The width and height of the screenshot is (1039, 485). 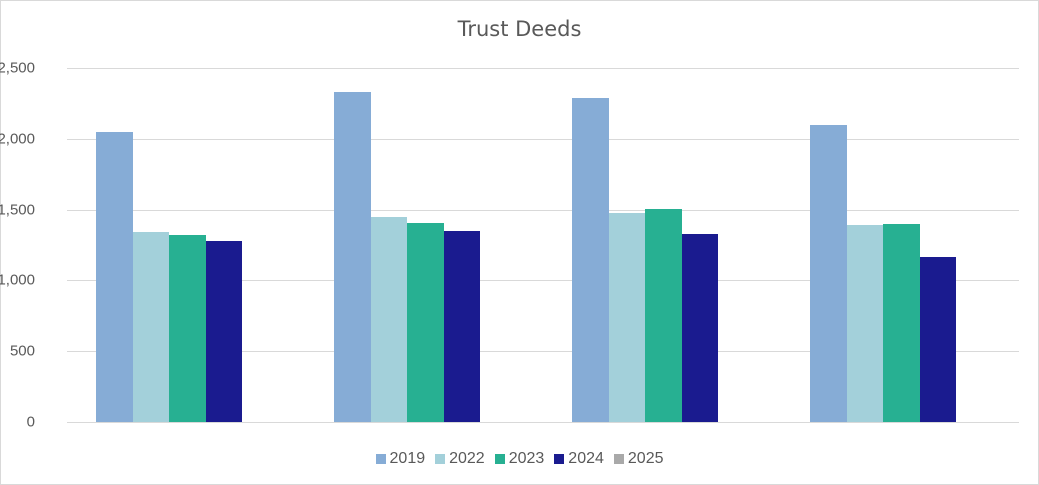 I want to click on legend-label: 2025, so click(x=645, y=458).